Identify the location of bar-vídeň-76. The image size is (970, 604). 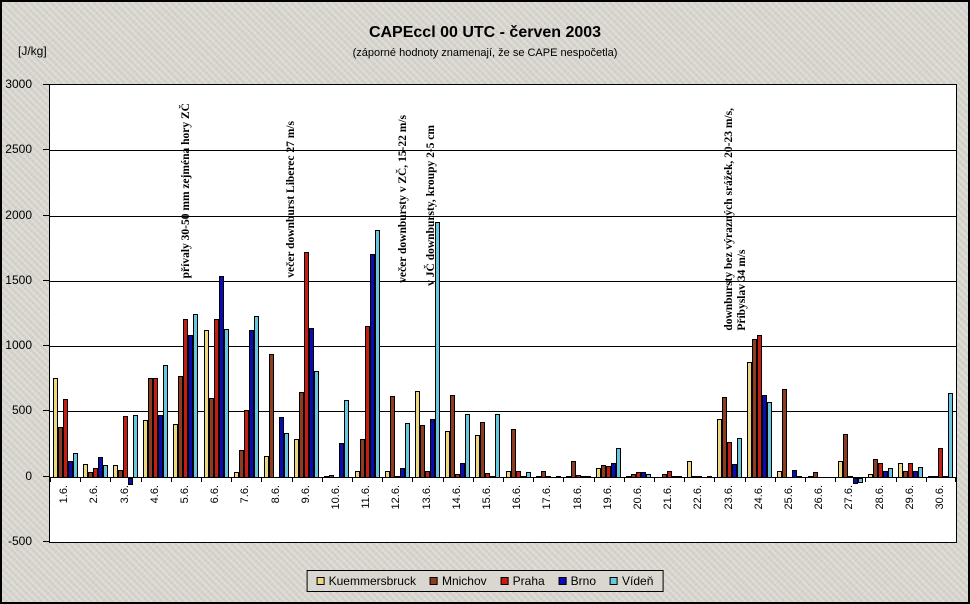
(256, 397).